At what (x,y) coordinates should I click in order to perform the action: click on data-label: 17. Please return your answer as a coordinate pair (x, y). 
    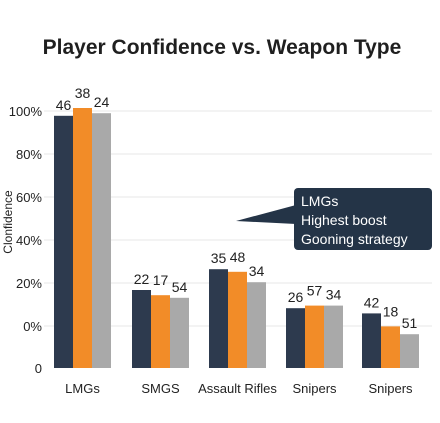
    Looking at the image, I should click on (161, 280).